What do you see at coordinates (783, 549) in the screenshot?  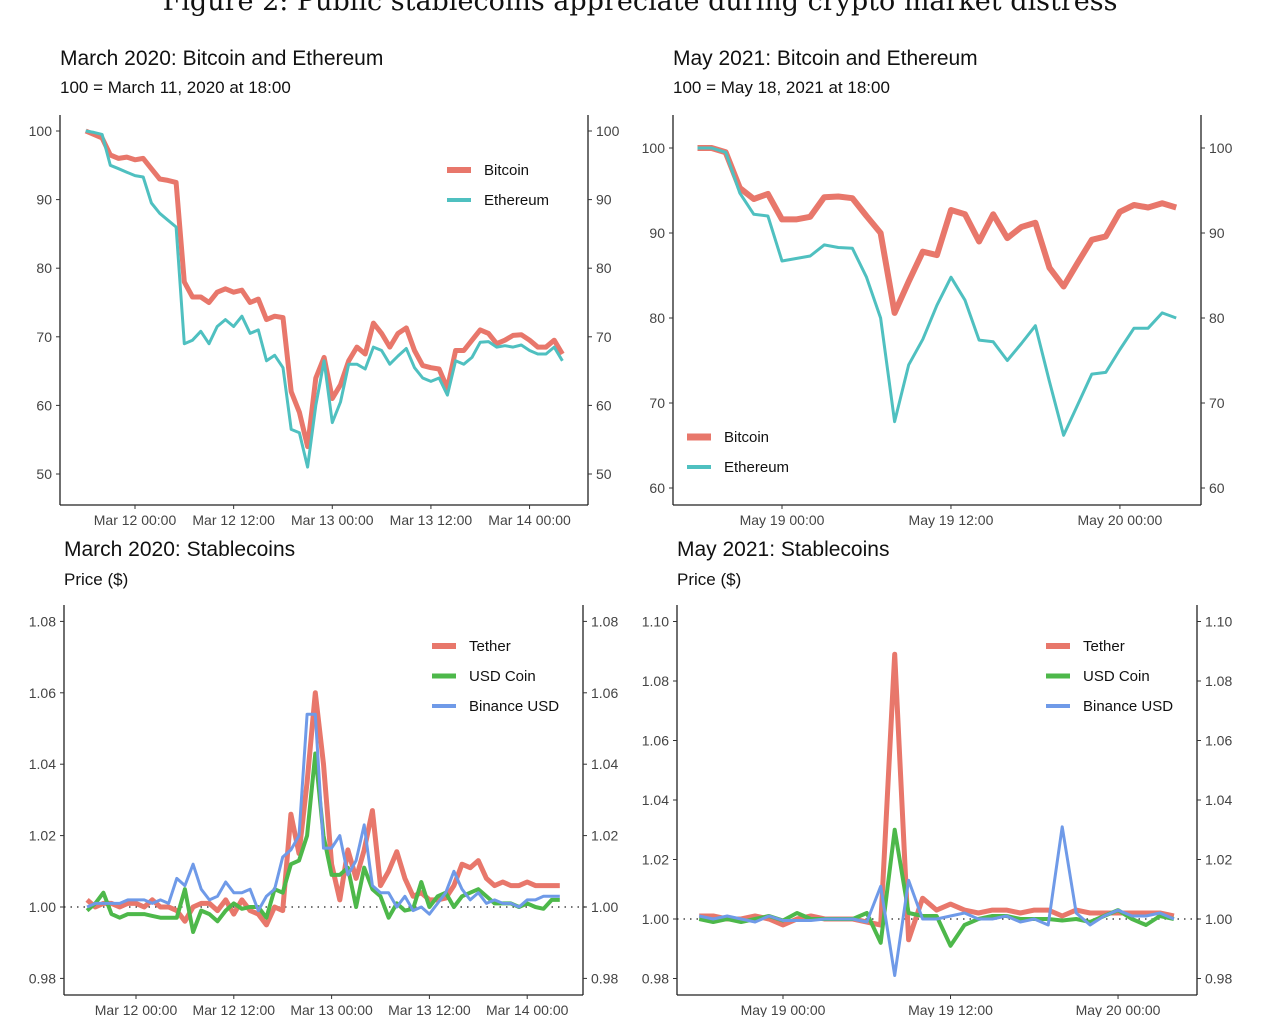 I see `chart-title: May 2021: Stablecoins` at bounding box center [783, 549].